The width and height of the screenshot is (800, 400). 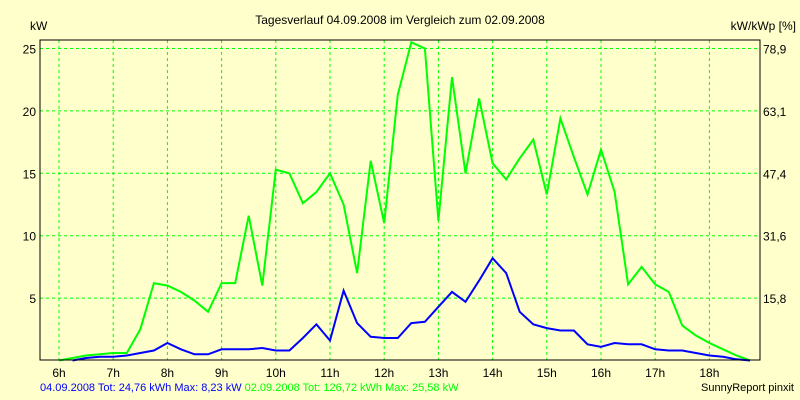 What do you see at coordinates (113, 373) in the screenshot?
I see `x-tick-label: 7h` at bounding box center [113, 373].